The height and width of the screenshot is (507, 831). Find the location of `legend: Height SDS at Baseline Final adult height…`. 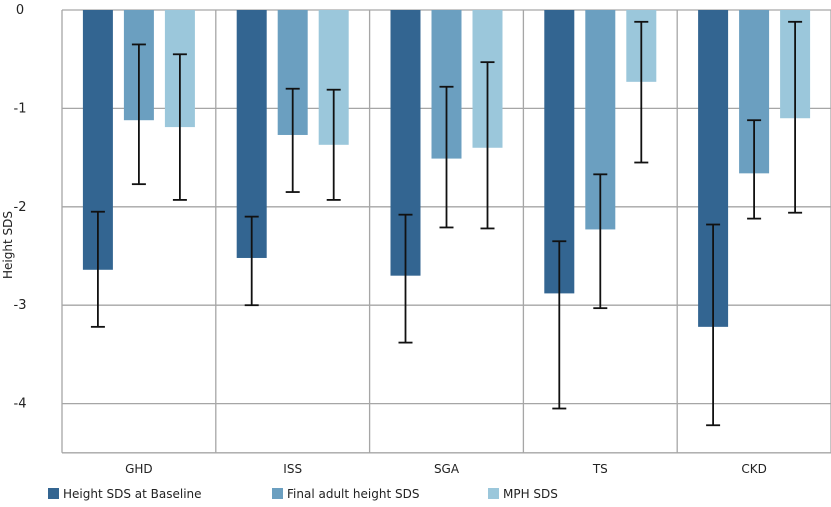

legend: Height SDS at Baseline Final adult height… is located at coordinates (303, 494).